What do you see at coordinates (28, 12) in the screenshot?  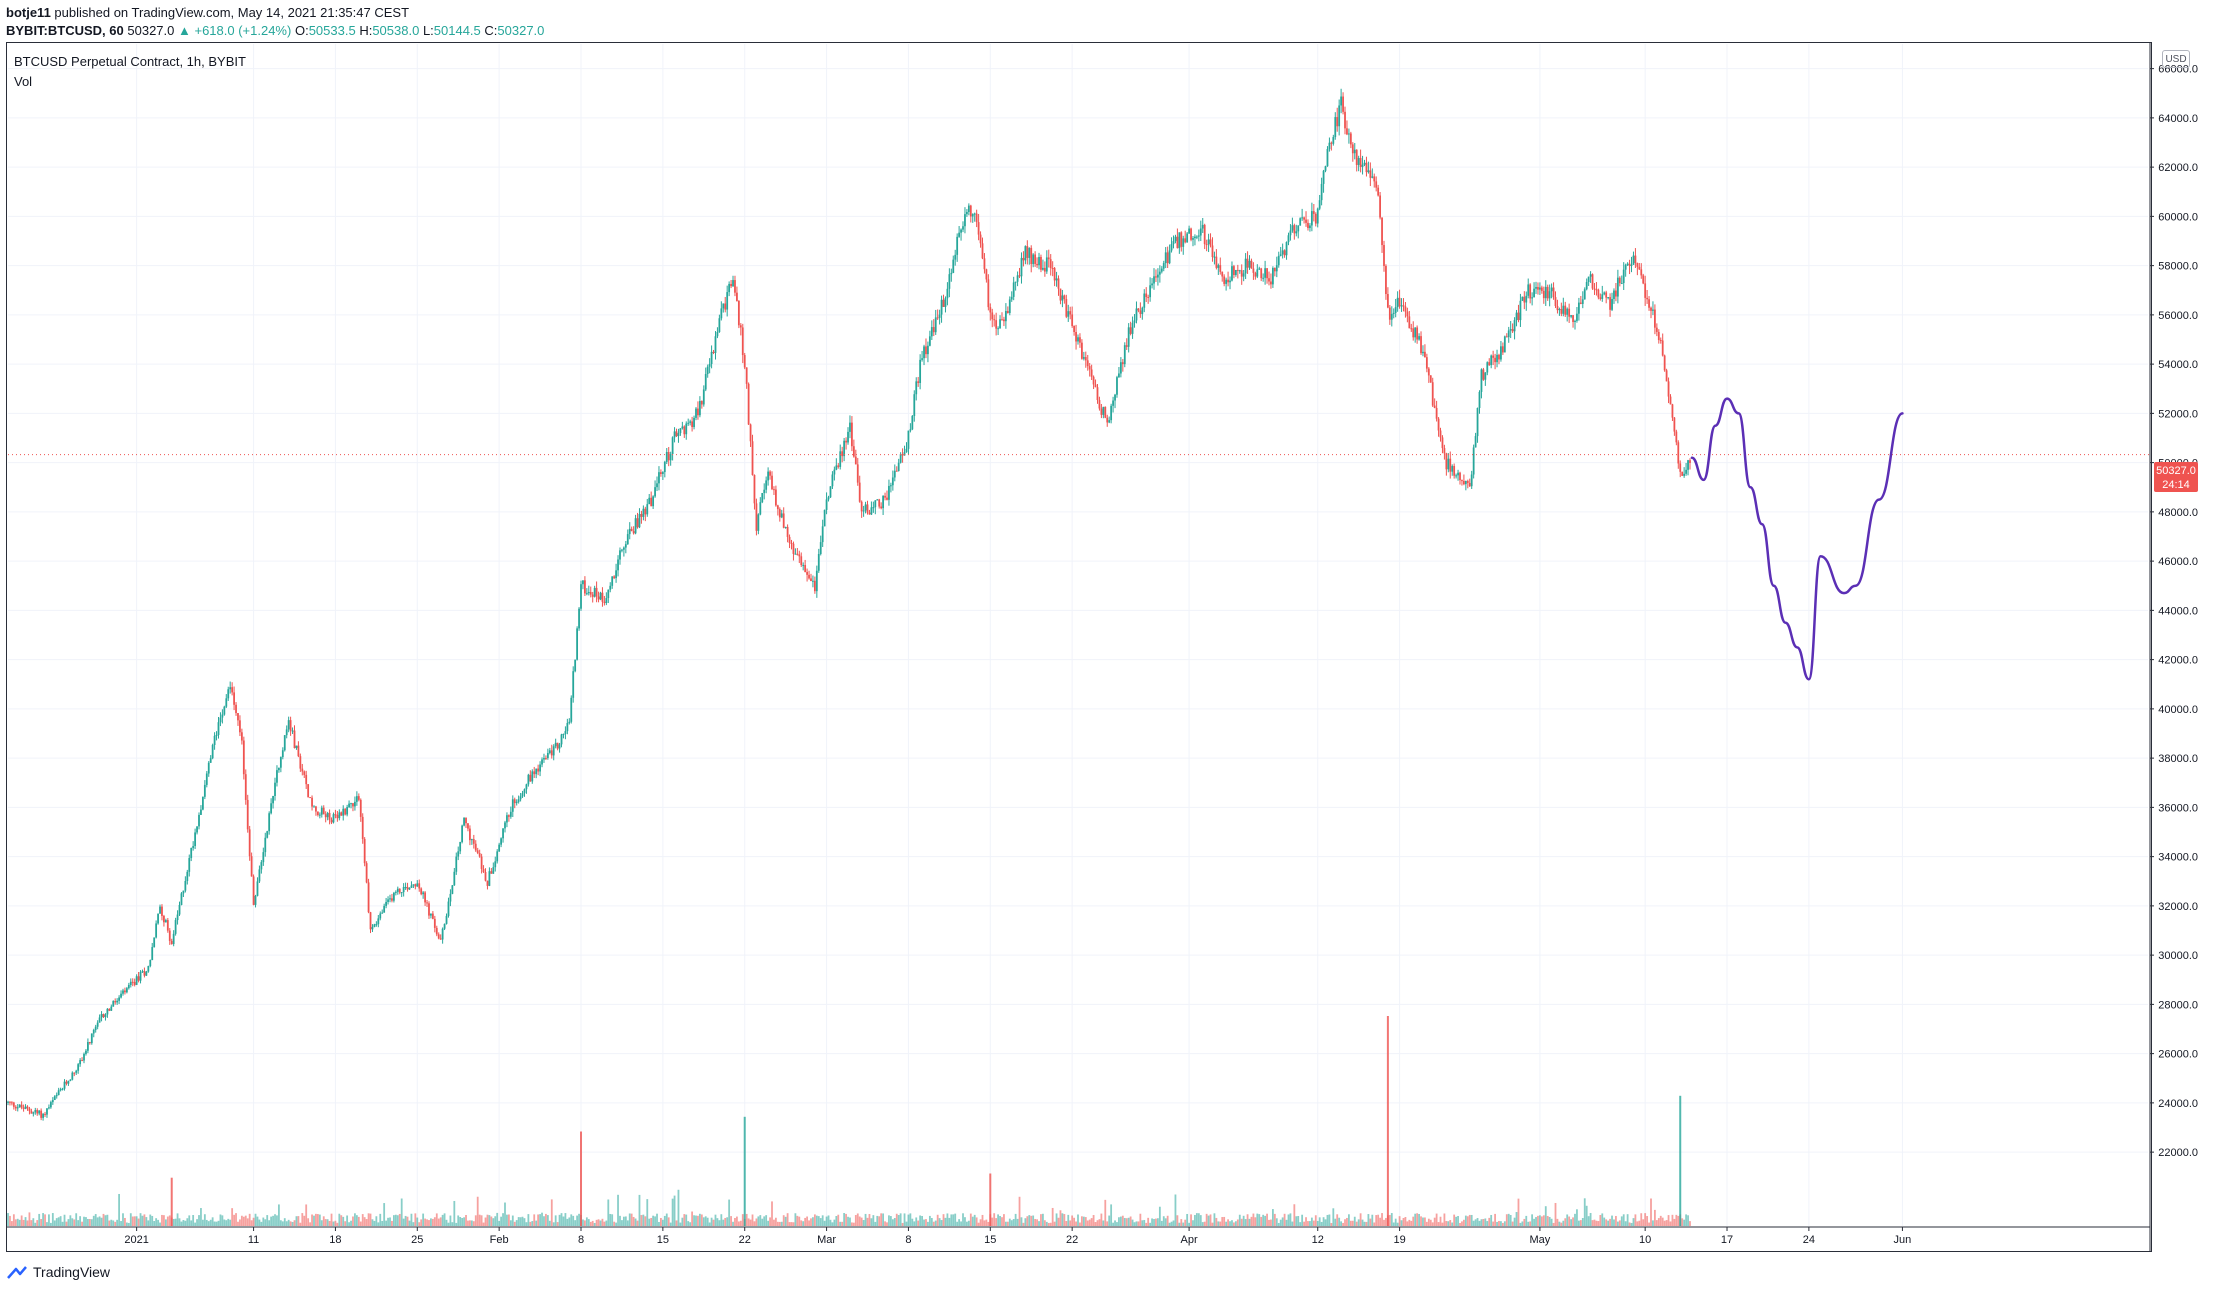 I see `author-name: botje11` at bounding box center [28, 12].